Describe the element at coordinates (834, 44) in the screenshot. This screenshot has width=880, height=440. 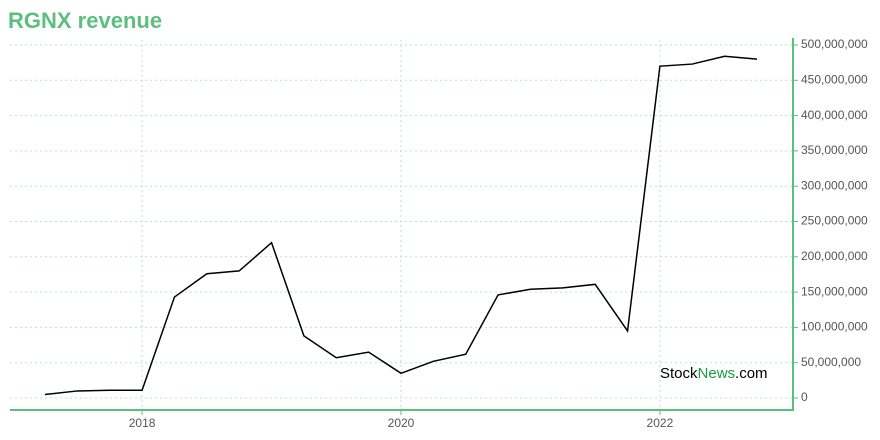
I see `y-tick-label: 500,000,000` at that location.